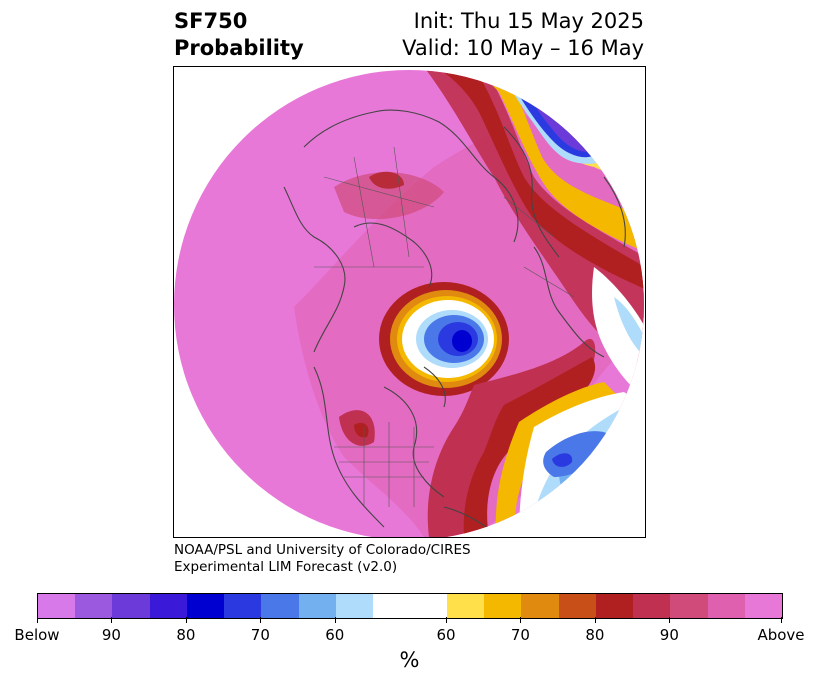 This screenshot has width=819, height=686. I want to click on colorbar-ticks: Below 90 80 70 60 60 70 80 90 Above, so click(409, 632).